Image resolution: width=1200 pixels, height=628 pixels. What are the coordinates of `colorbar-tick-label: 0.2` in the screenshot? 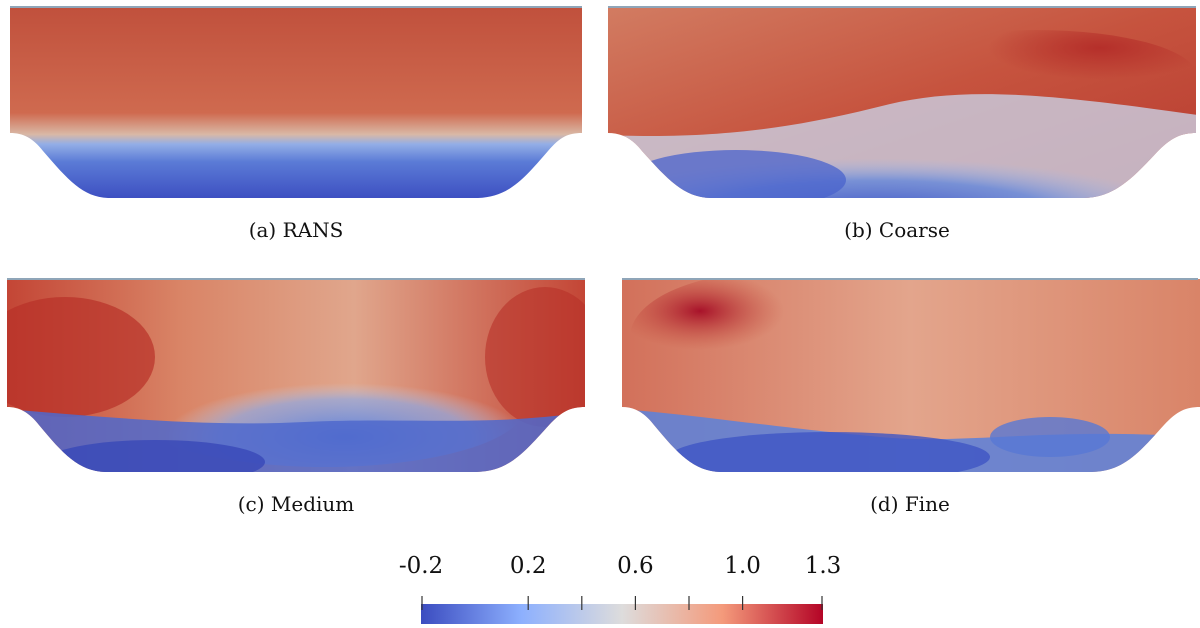 It's located at (528, 566).